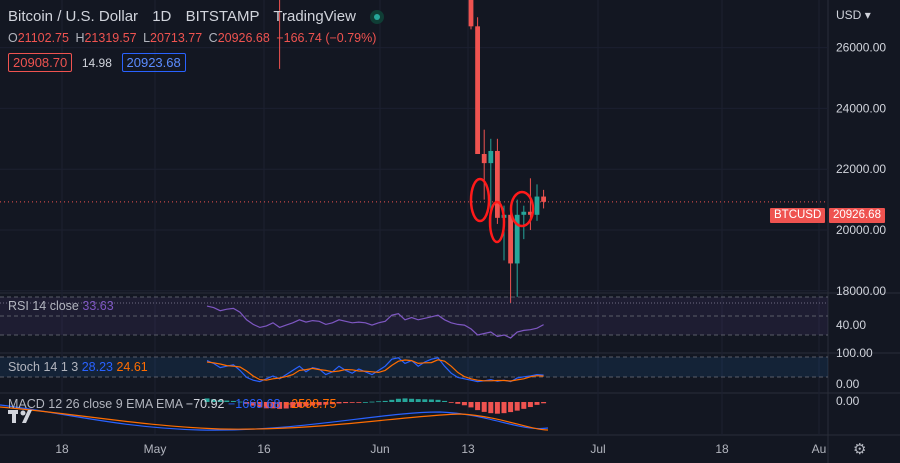 The height and width of the screenshot is (463, 900). Describe the element at coordinates (26, 404) in the screenshot. I see `macd-label: MACD` at that location.